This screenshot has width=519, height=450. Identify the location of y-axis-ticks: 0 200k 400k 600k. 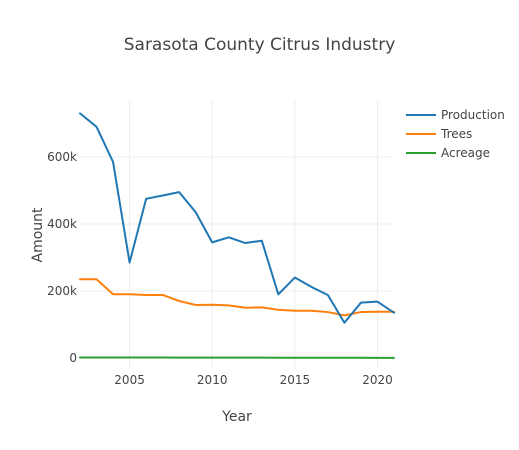
(62, 257).